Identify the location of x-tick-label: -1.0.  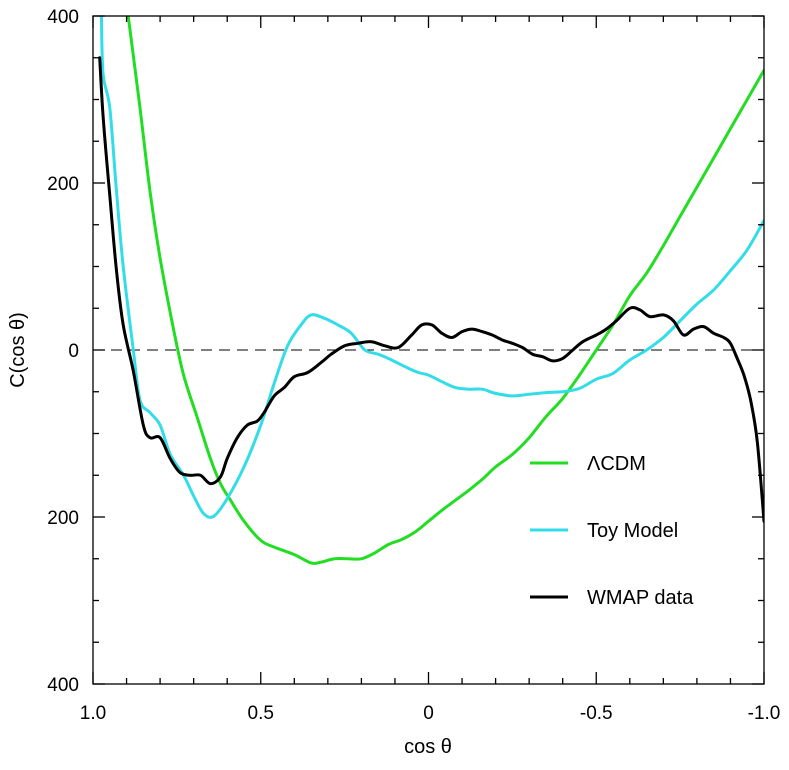
(764, 713).